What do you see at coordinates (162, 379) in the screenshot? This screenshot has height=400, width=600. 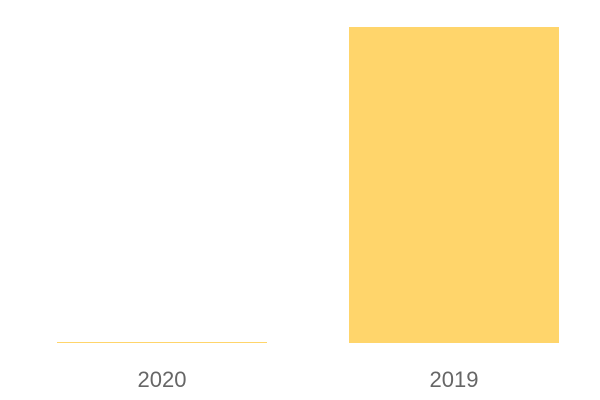 I see `x-tick-label: 2020` at bounding box center [162, 379].